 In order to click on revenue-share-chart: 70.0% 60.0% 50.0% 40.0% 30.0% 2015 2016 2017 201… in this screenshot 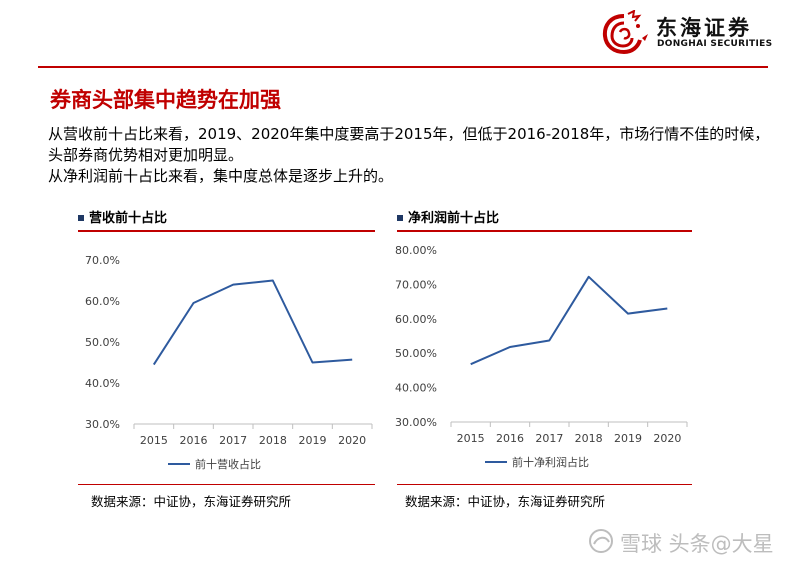, I will do `click(229, 362)`.